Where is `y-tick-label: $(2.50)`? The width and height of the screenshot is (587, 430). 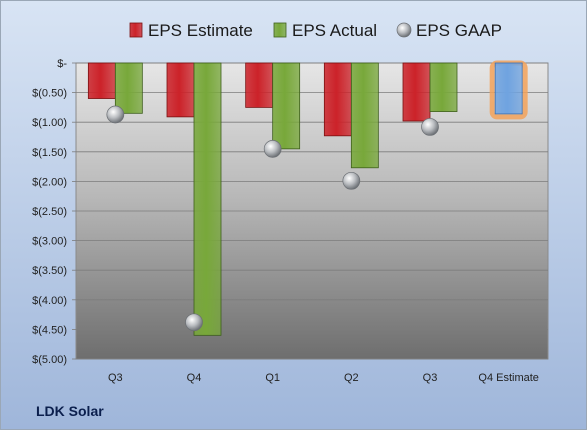 y-tick-label: $(2.50) is located at coordinates (49, 212).